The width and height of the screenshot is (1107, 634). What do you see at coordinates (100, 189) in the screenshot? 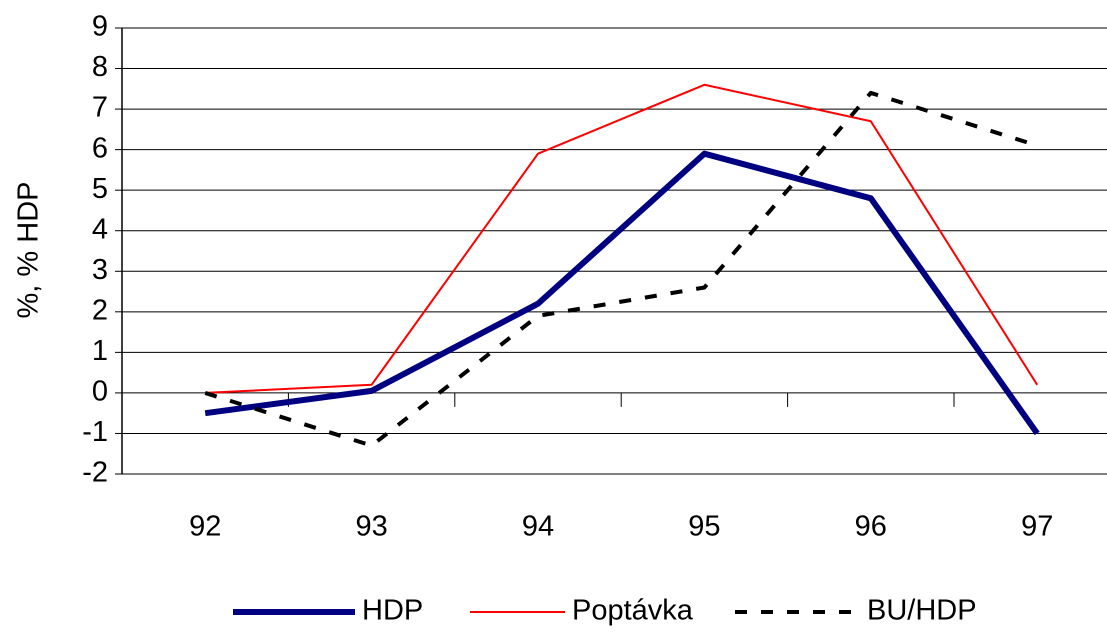
I see `y-tick-label: 5` at bounding box center [100, 189].